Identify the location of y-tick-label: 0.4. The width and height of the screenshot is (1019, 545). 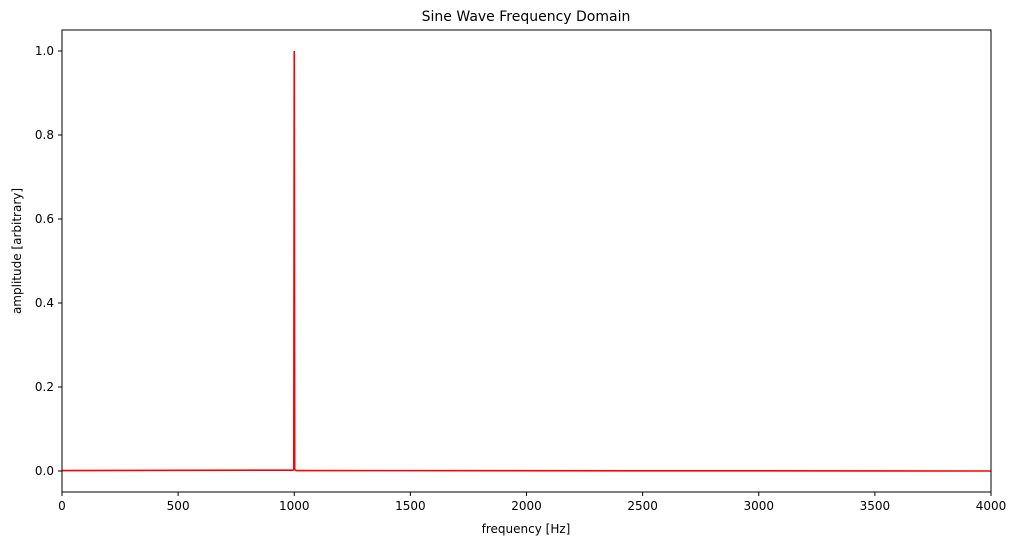
(44, 303).